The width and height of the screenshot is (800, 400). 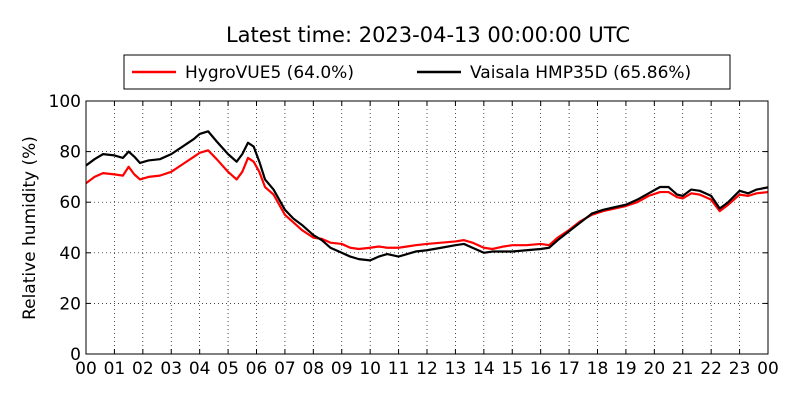 What do you see at coordinates (70, 203) in the screenshot?
I see `y-tick-label: 60` at bounding box center [70, 203].